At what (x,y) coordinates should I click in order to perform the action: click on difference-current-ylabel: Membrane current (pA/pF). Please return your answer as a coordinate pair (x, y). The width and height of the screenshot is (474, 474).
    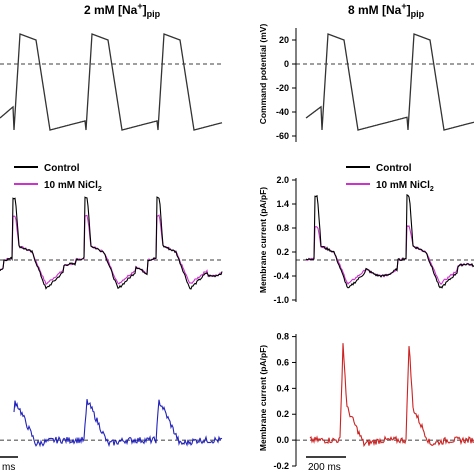
    Looking at the image, I should click on (263, 398).